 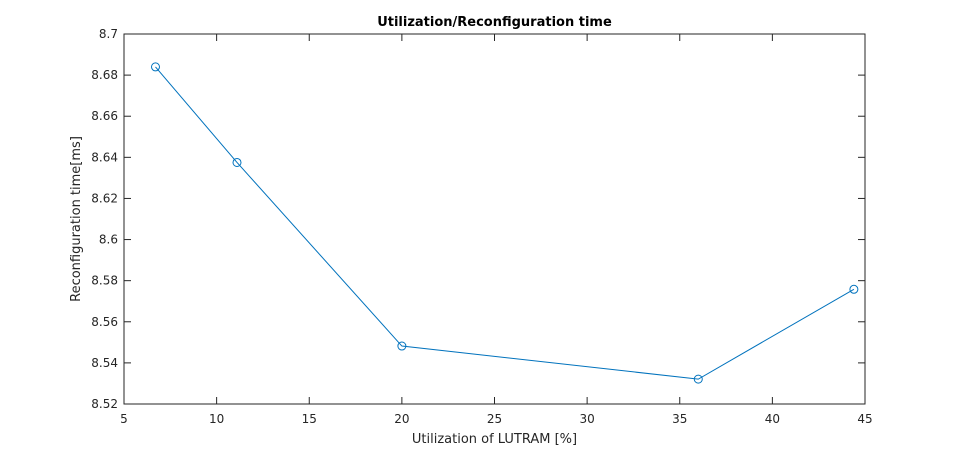 I want to click on x-tick-label: 20, so click(x=401, y=419).